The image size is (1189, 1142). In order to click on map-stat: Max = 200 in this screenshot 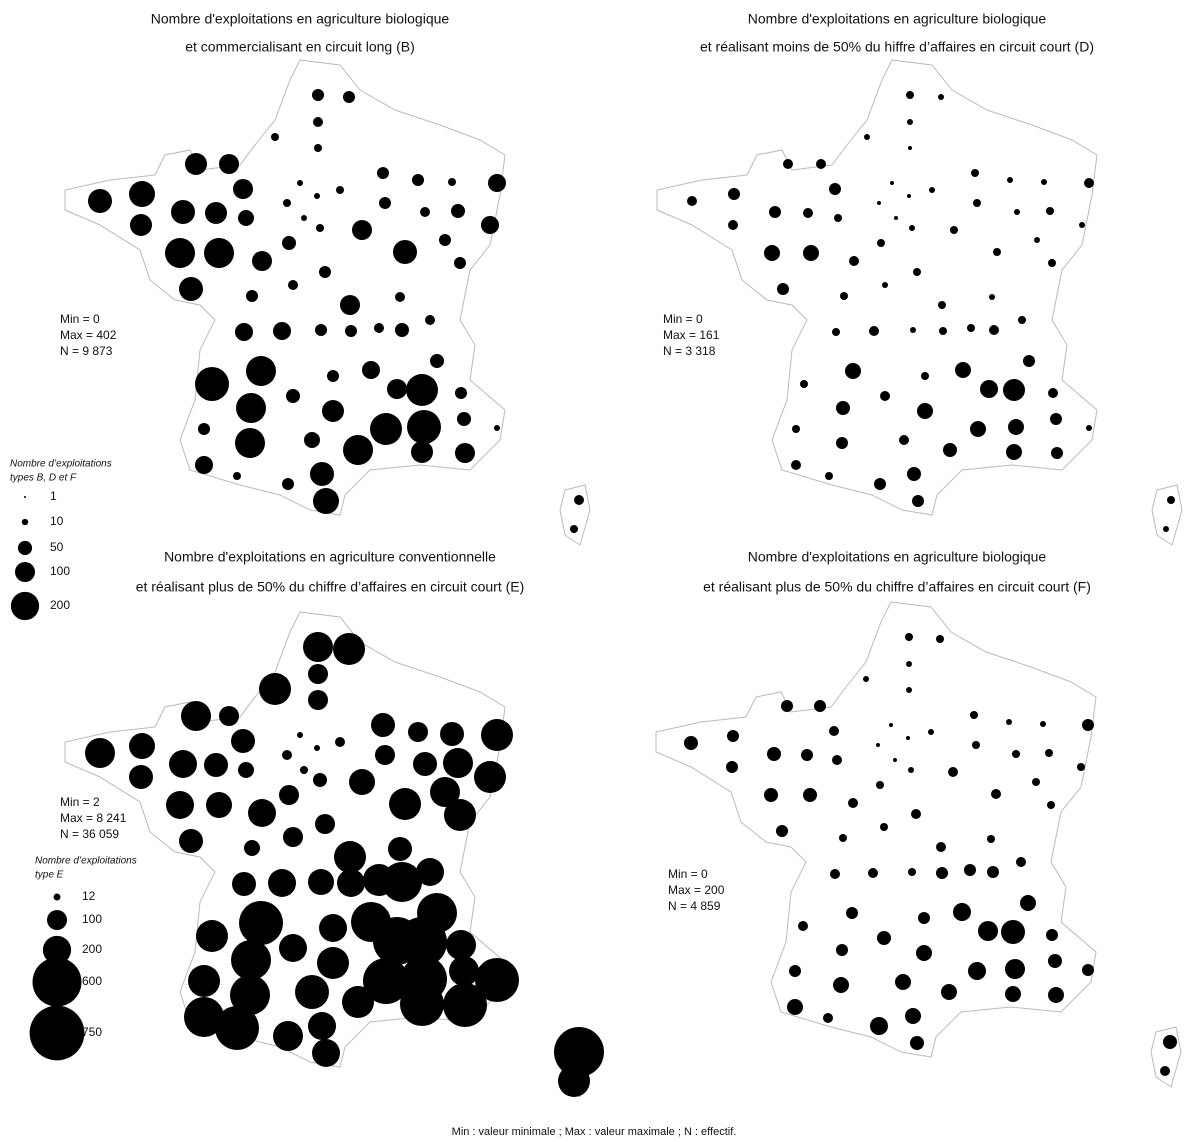, I will do `click(696, 890)`.